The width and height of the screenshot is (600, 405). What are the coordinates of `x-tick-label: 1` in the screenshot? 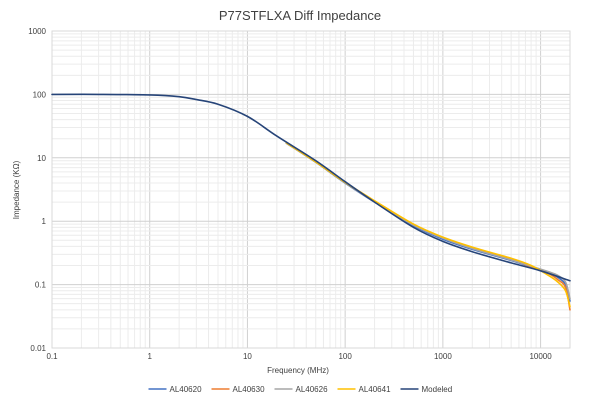 It's located at (149, 356).